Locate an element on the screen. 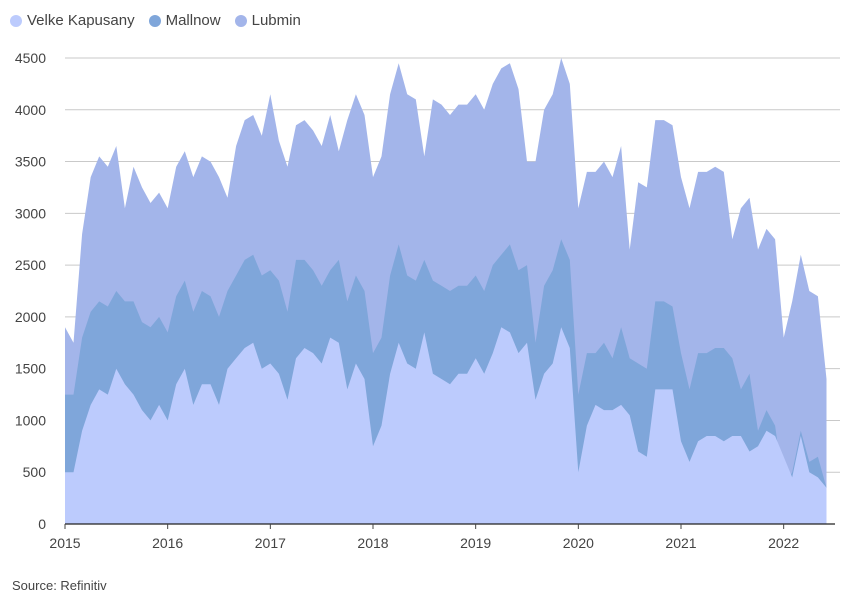 The image size is (860, 601). x-tick-label-2018: 2018 is located at coordinates (372, 543).